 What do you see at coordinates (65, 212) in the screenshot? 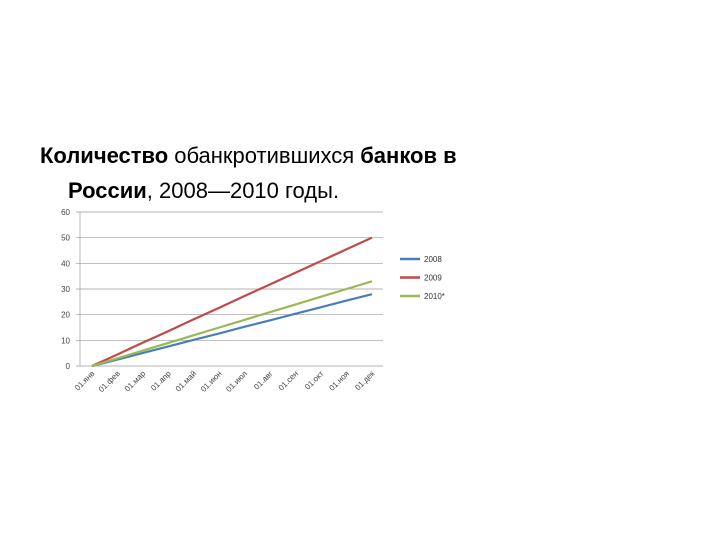
I see `y-tick-label: 60` at bounding box center [65, 212].